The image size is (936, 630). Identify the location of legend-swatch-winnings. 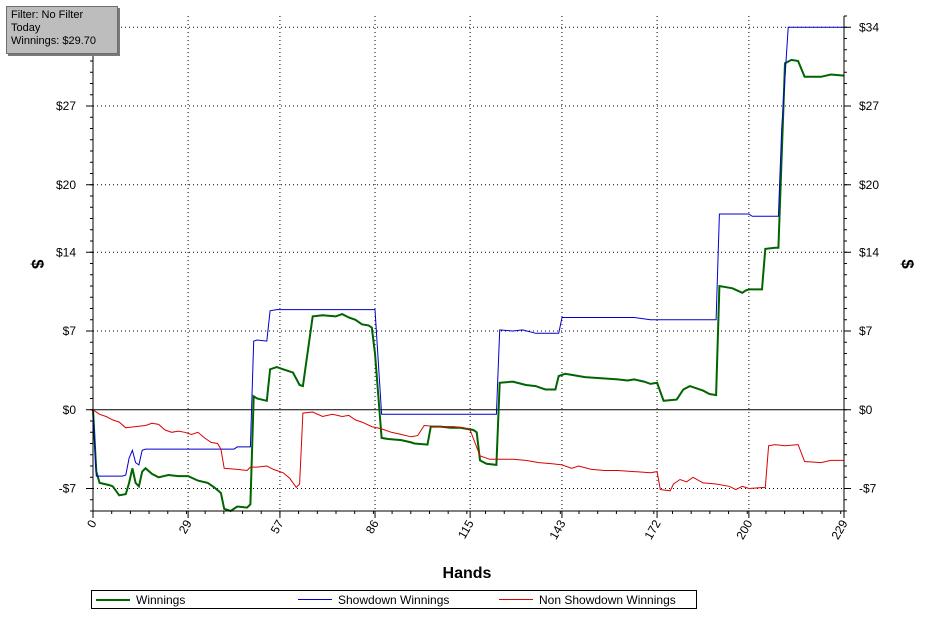
(113, 599).